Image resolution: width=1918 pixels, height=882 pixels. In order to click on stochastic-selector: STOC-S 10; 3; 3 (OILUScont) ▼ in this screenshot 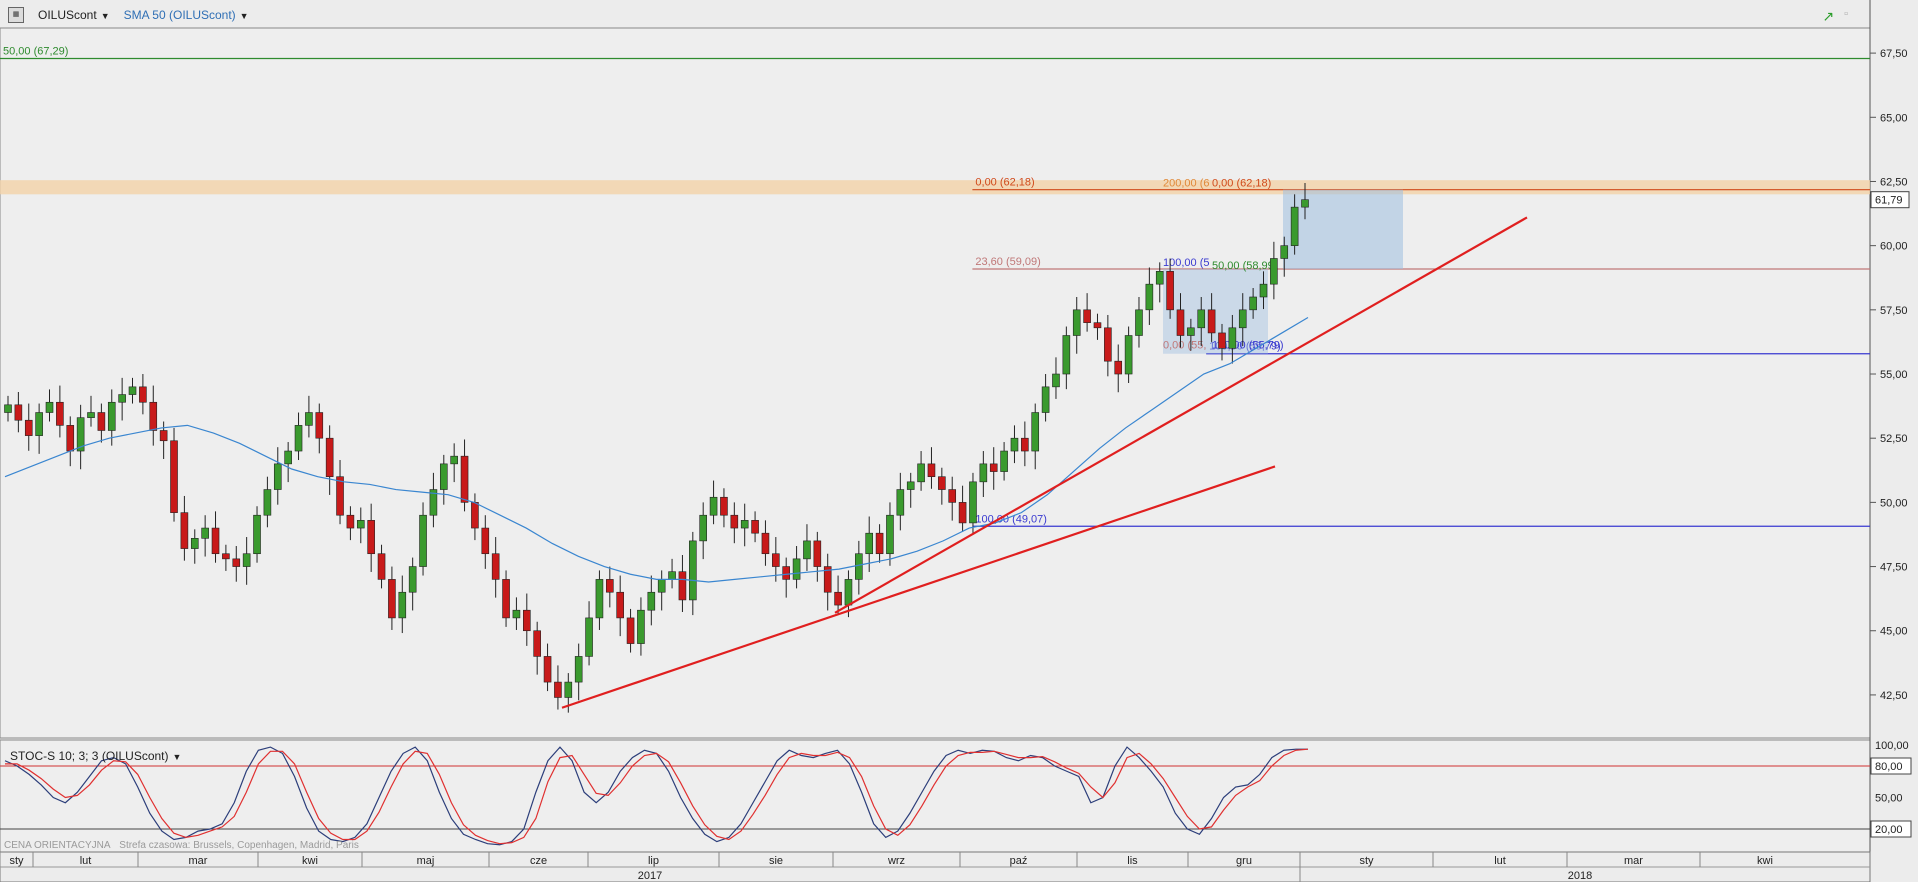, I will do `click(95, 756)`.